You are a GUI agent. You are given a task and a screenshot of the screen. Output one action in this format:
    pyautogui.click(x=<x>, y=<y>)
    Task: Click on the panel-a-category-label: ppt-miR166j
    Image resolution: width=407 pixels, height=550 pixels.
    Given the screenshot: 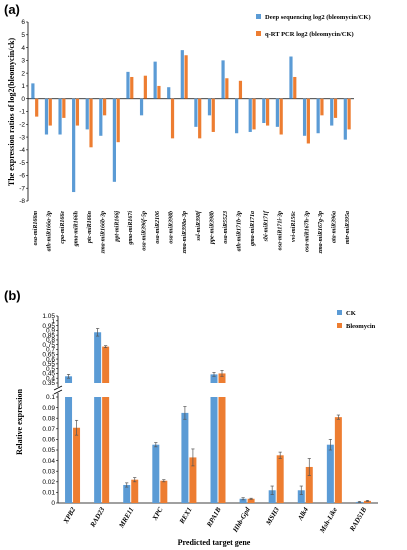 What is the action you would take?
    pyautogui.click(x=117, y=227)
    